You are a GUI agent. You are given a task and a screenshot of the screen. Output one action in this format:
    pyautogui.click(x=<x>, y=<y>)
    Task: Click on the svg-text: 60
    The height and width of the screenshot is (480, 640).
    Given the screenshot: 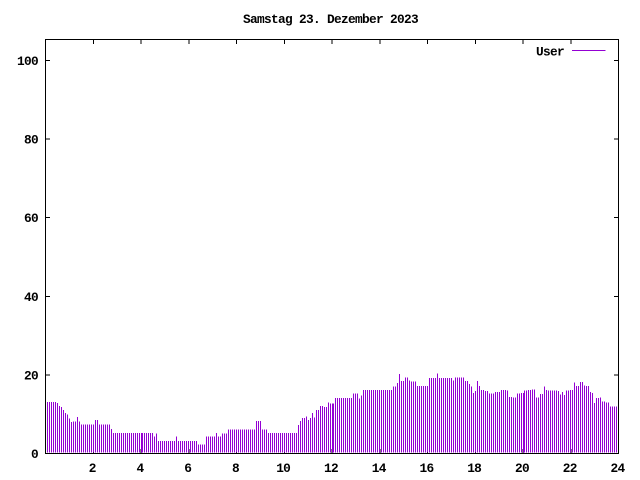 What is the action you would take?
    pyautogui.click(x=31, y=218)
    